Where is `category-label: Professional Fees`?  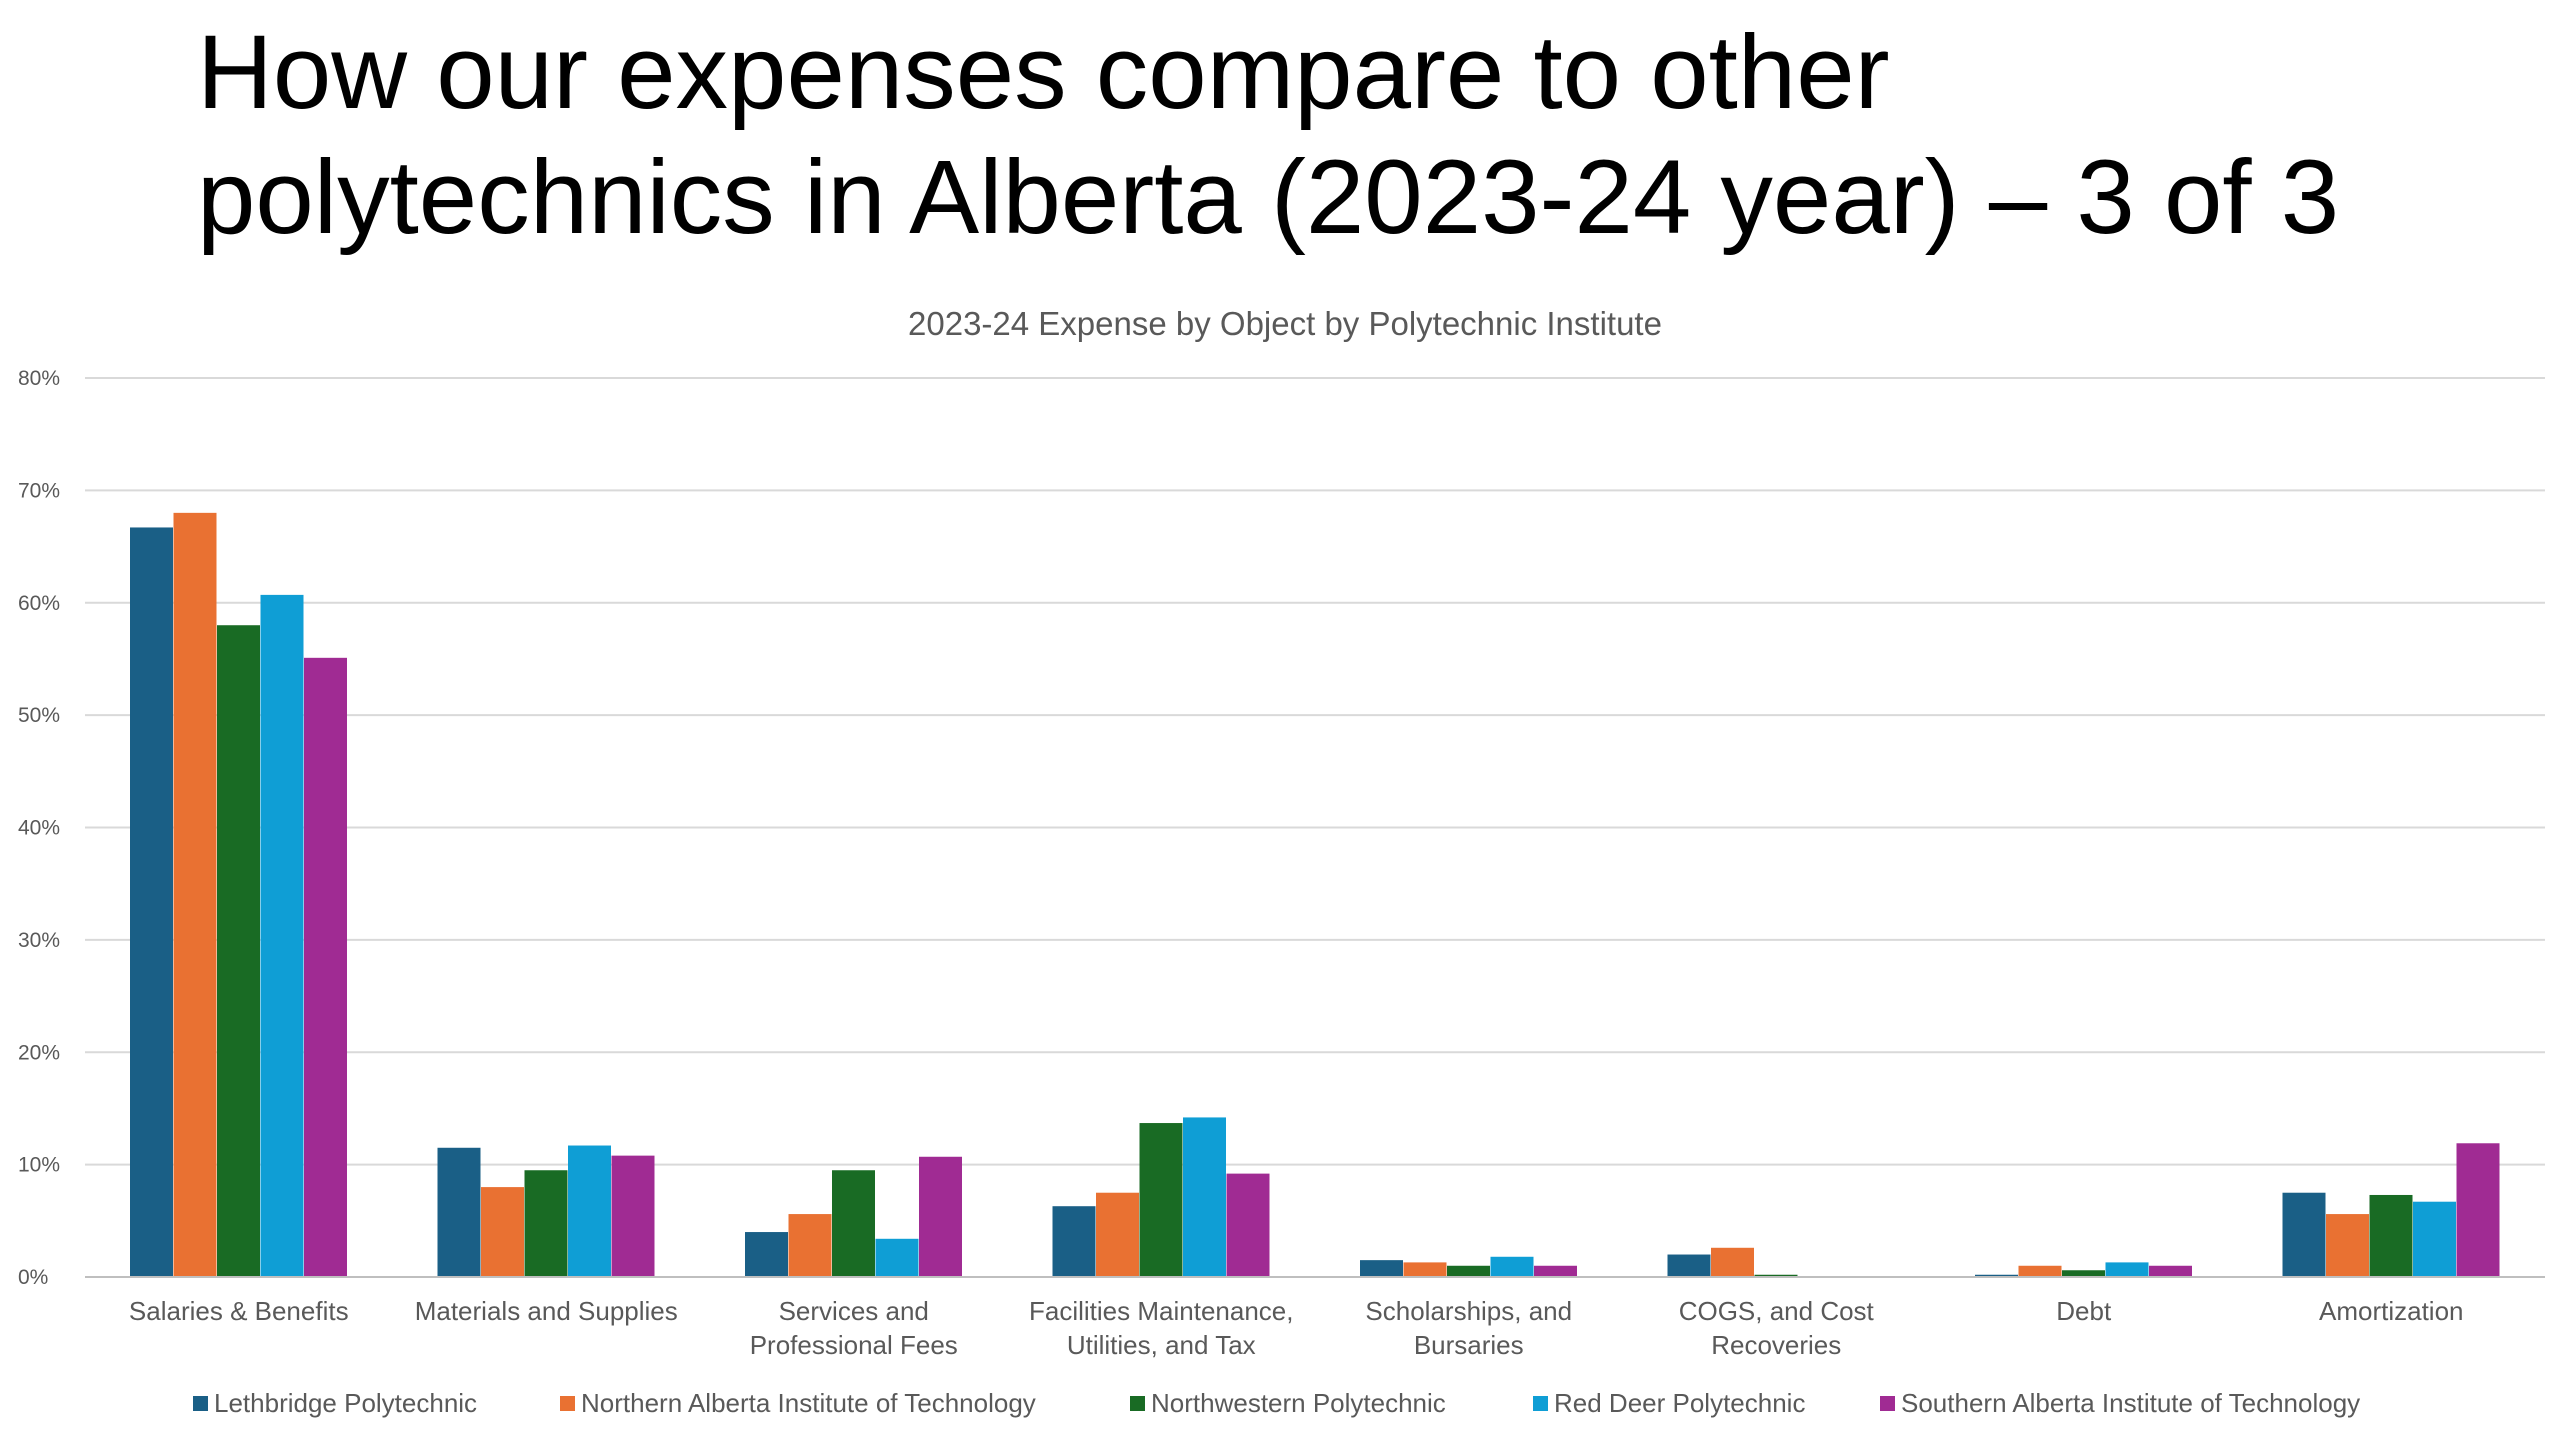
category-label: Professional Fees is located at coordinates (854, 1345).